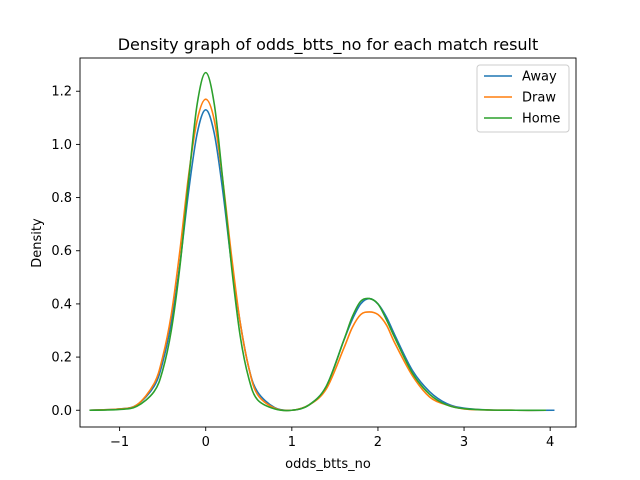  What do you see at coordinates (206, 442) in the screenshot?
I see `x-tick-label: 0` at bounding box center [206, 442].